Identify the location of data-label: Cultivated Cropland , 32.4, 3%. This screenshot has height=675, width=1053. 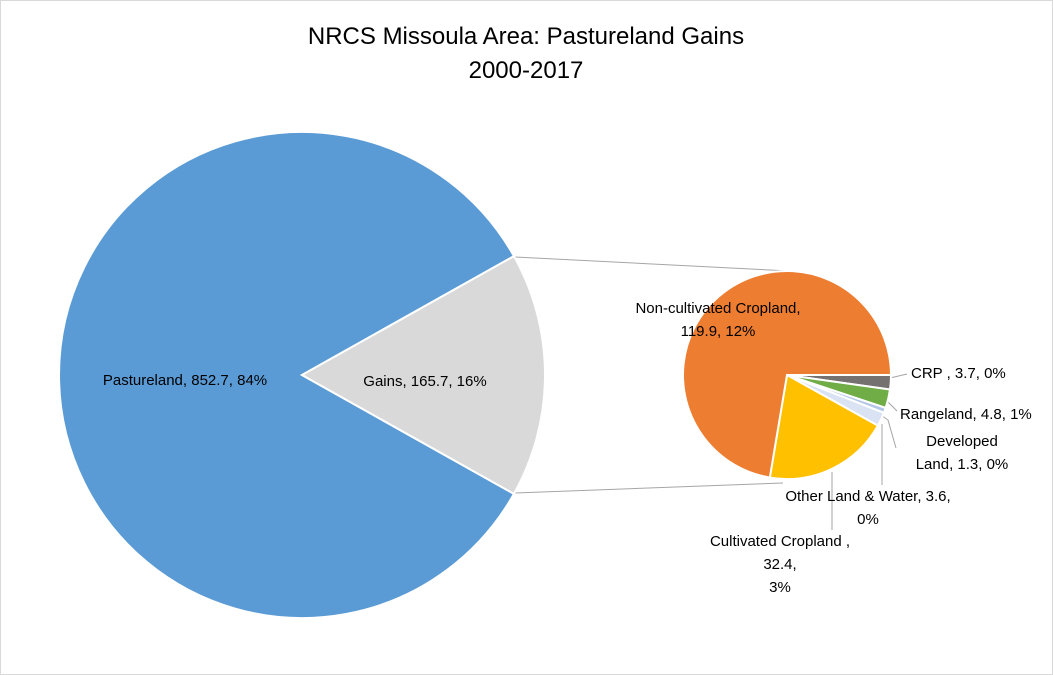
(780, 564).